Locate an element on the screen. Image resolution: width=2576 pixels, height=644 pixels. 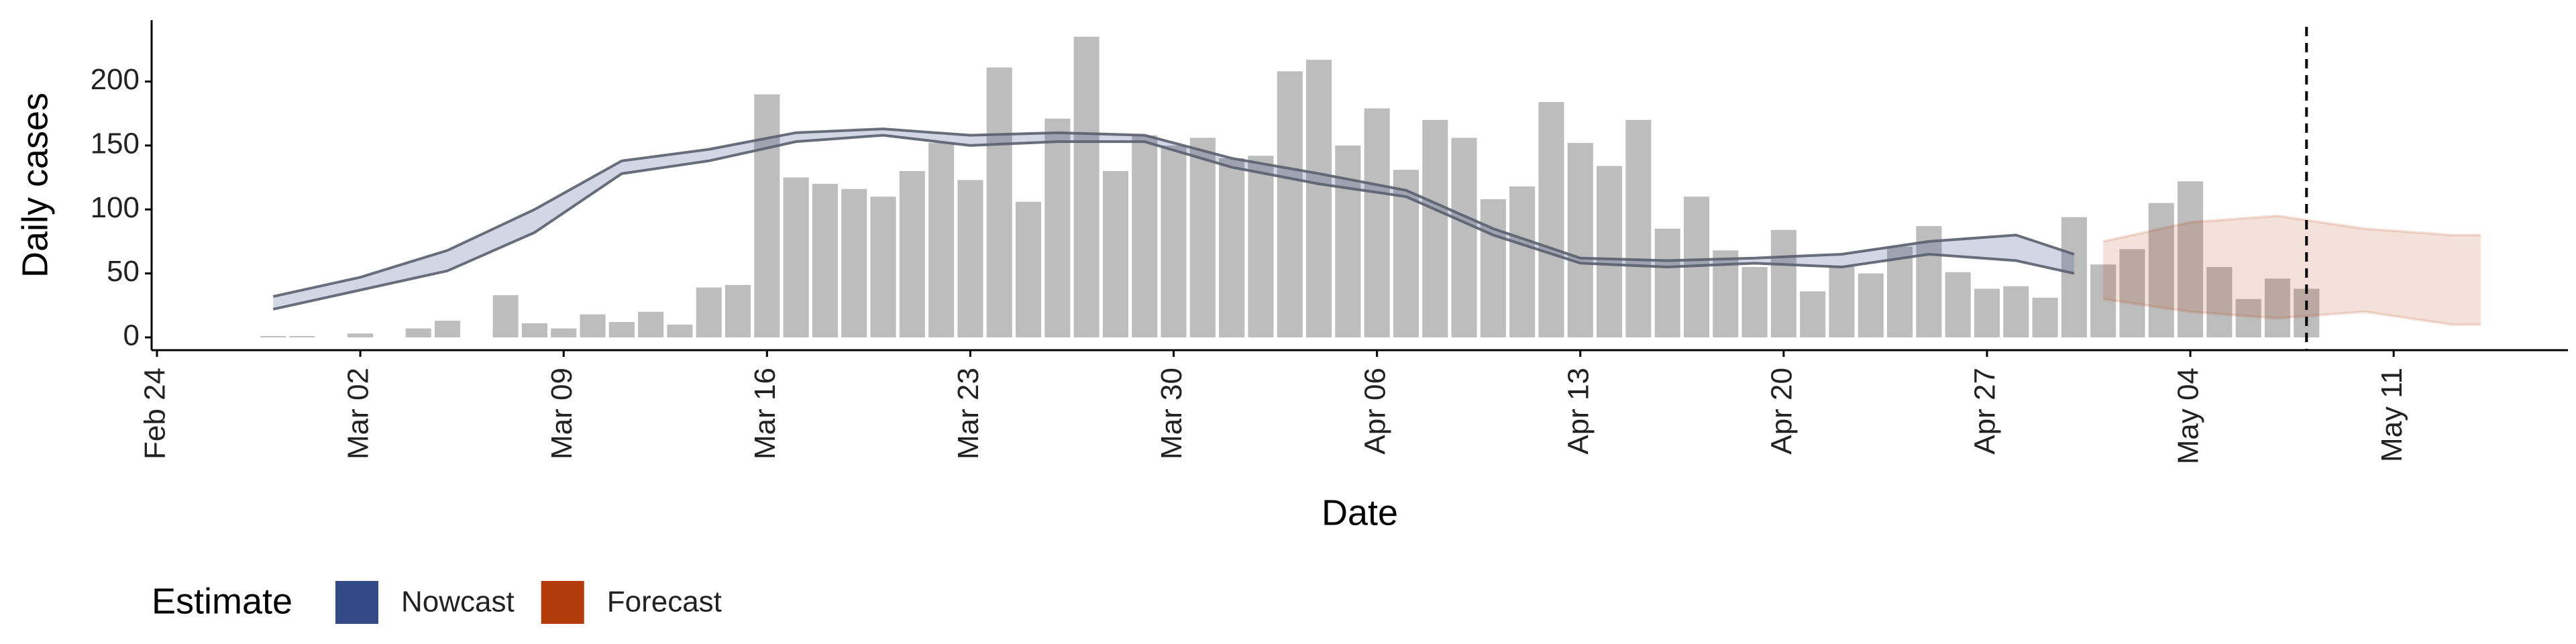
x-tick-label: Mar 23 is located at coordinates (968, 414).